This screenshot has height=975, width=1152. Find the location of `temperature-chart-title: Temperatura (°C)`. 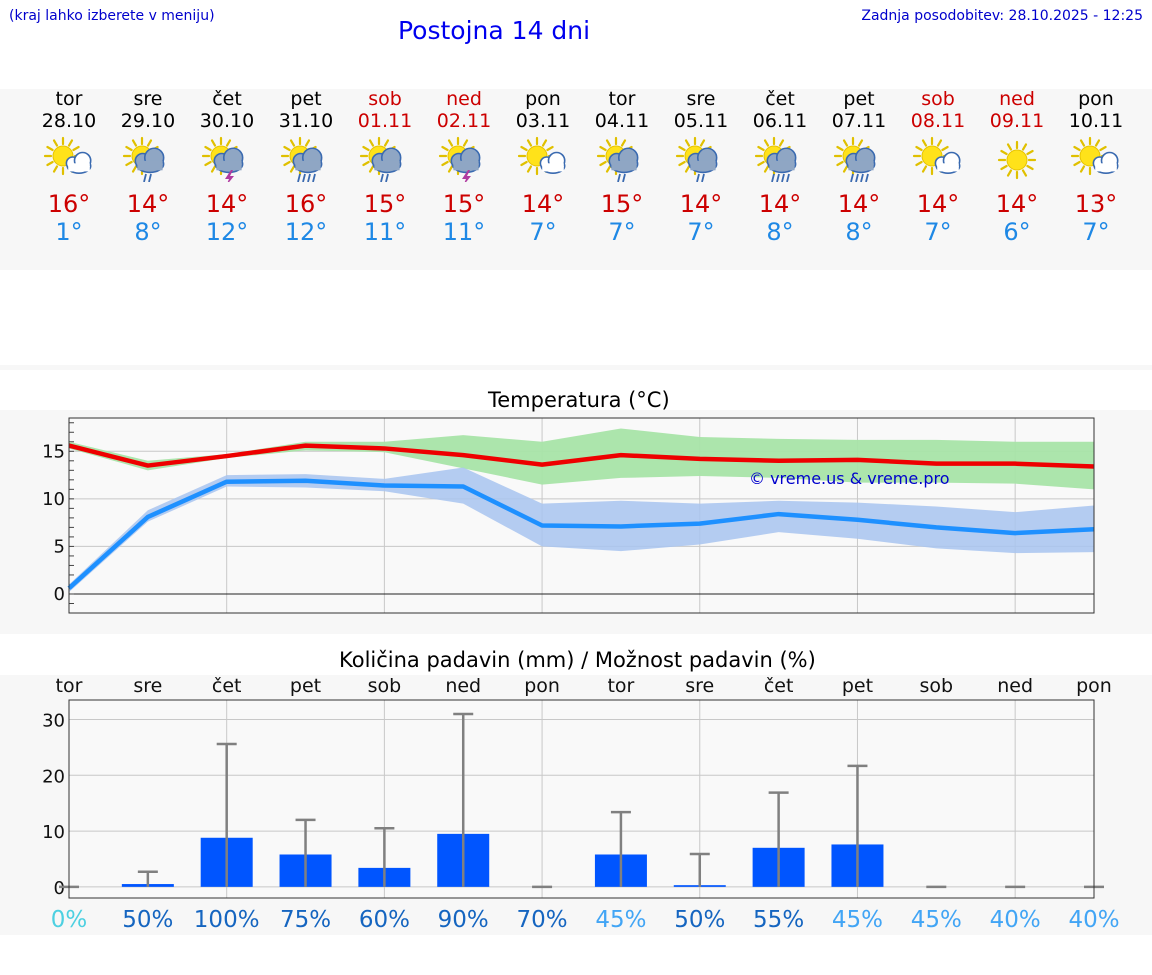

temperature-chart-title: Temperatura (°C) is located at coordinates (579, 400).